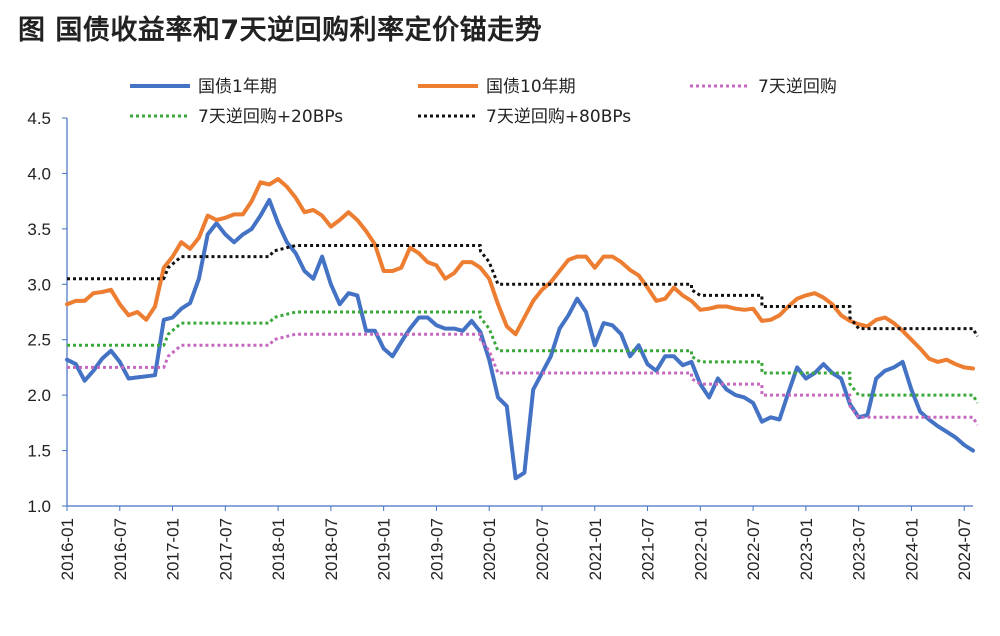 The image size is (1000, 636). I want to click on y-tick-label: 3.5, so click(39, 229).